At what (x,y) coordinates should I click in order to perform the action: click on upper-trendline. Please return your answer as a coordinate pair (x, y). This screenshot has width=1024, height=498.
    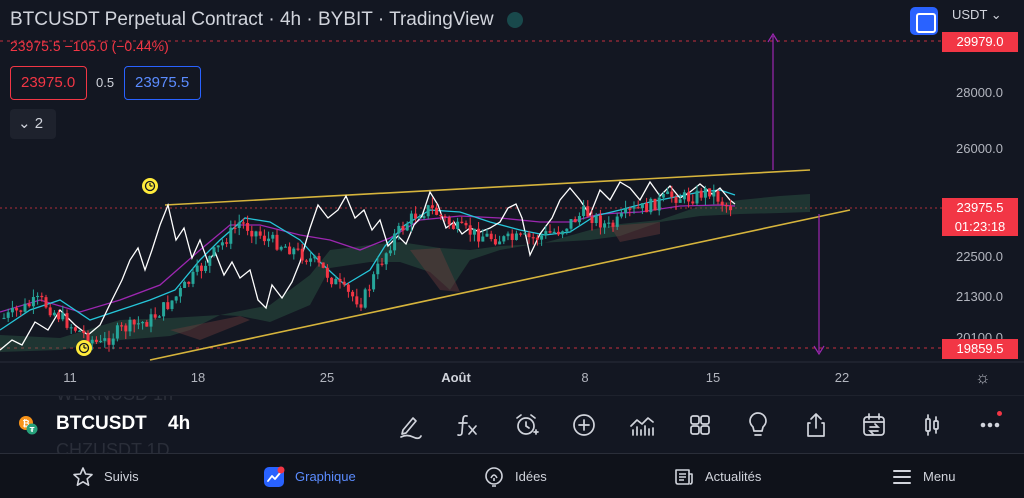
    Looking at the image, I should click on (487, 187).